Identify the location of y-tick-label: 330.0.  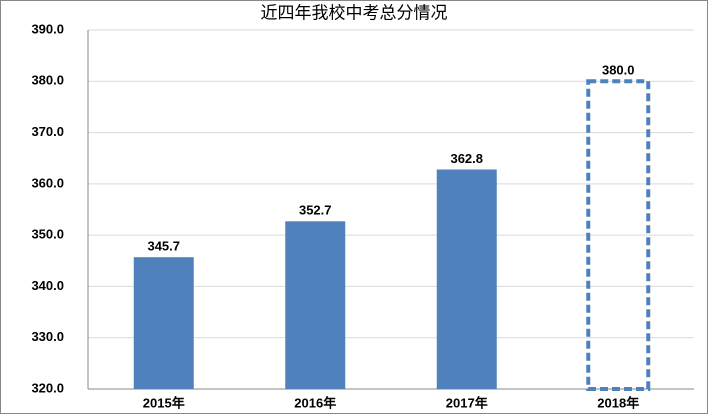
(47, 336).